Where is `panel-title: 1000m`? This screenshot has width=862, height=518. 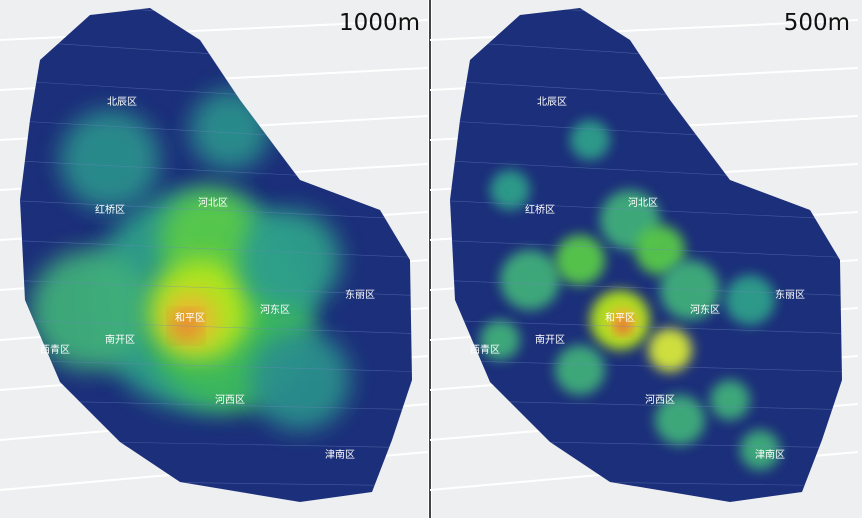 panel-title: 1000m is located at coordinates (379, 23).